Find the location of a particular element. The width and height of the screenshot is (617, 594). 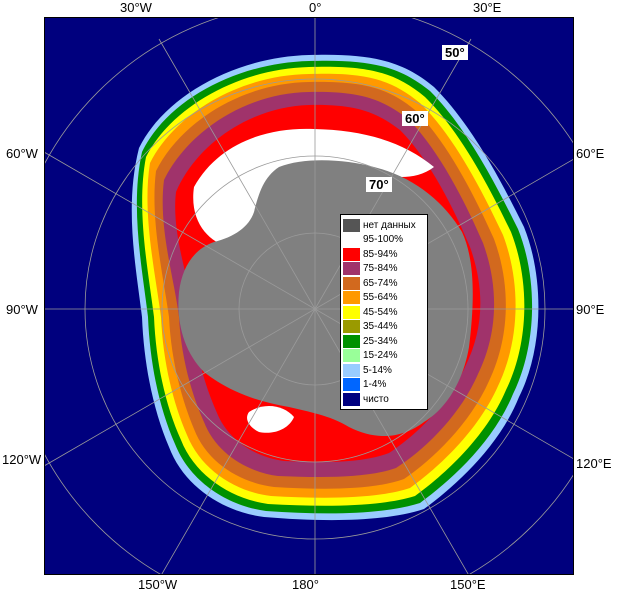

legend-item: 45-54% is located at coordinates (384, 312).